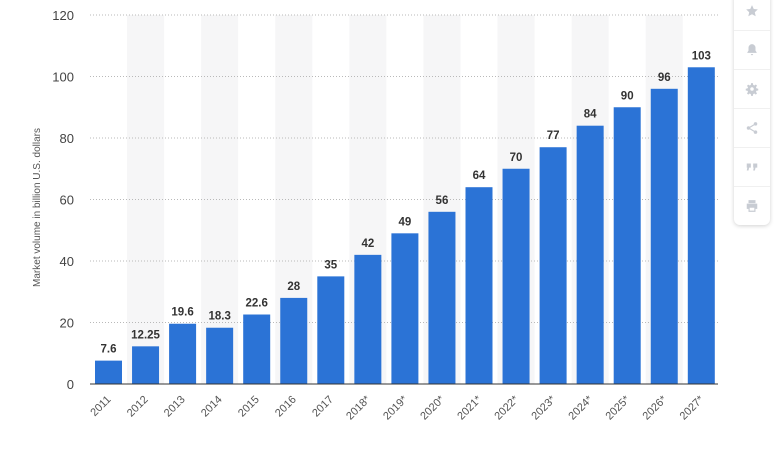  What do you see at coordinates (182, 313) in the screenshot?
I see `data-label: 19.6` at bounding box center [182, 313].